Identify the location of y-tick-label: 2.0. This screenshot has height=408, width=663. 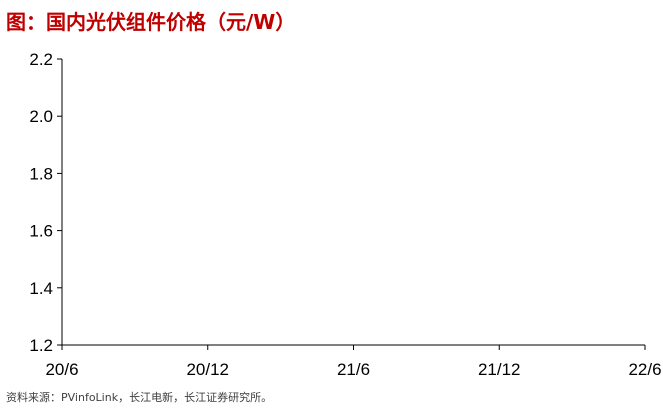
(41, 116).